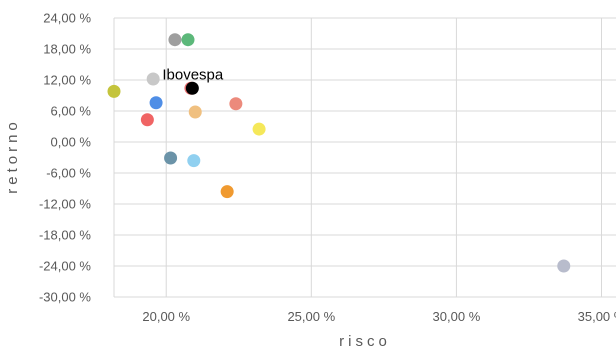  What do you see at coordinates (65, 235) in the screenshot?
I see `y-tick-label: -18,00 %` at bounding box center [65, 235].